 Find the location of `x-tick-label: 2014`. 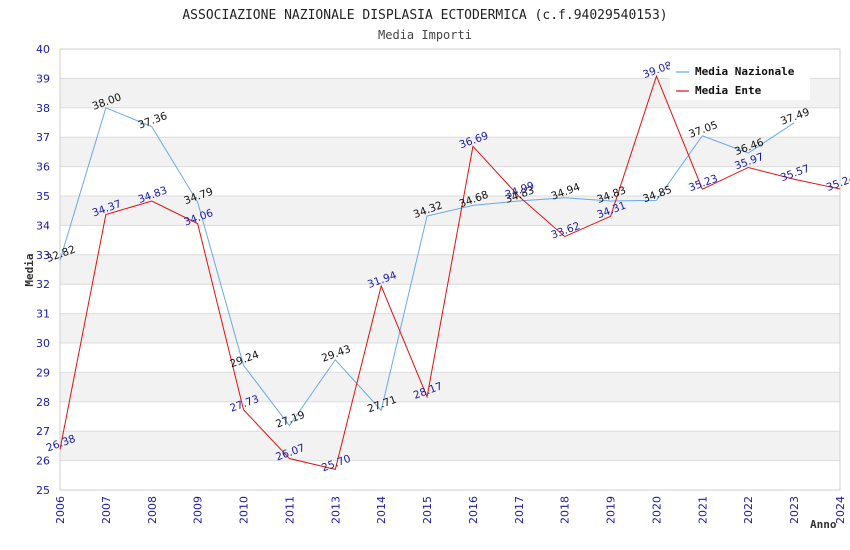

x-tick-label: 2014 is located at coordinates (381, 510).